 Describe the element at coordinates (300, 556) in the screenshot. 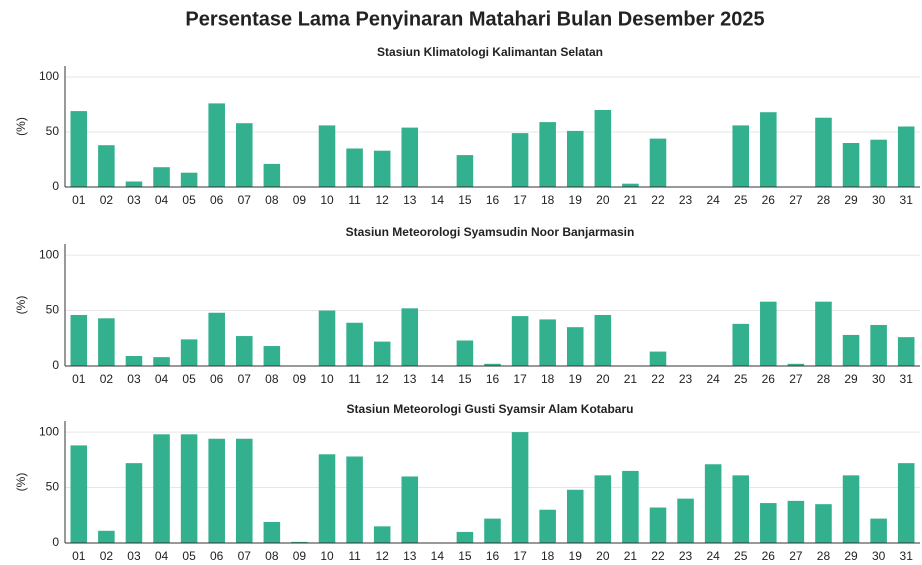

I see `x-tick-label: 09` at that location.